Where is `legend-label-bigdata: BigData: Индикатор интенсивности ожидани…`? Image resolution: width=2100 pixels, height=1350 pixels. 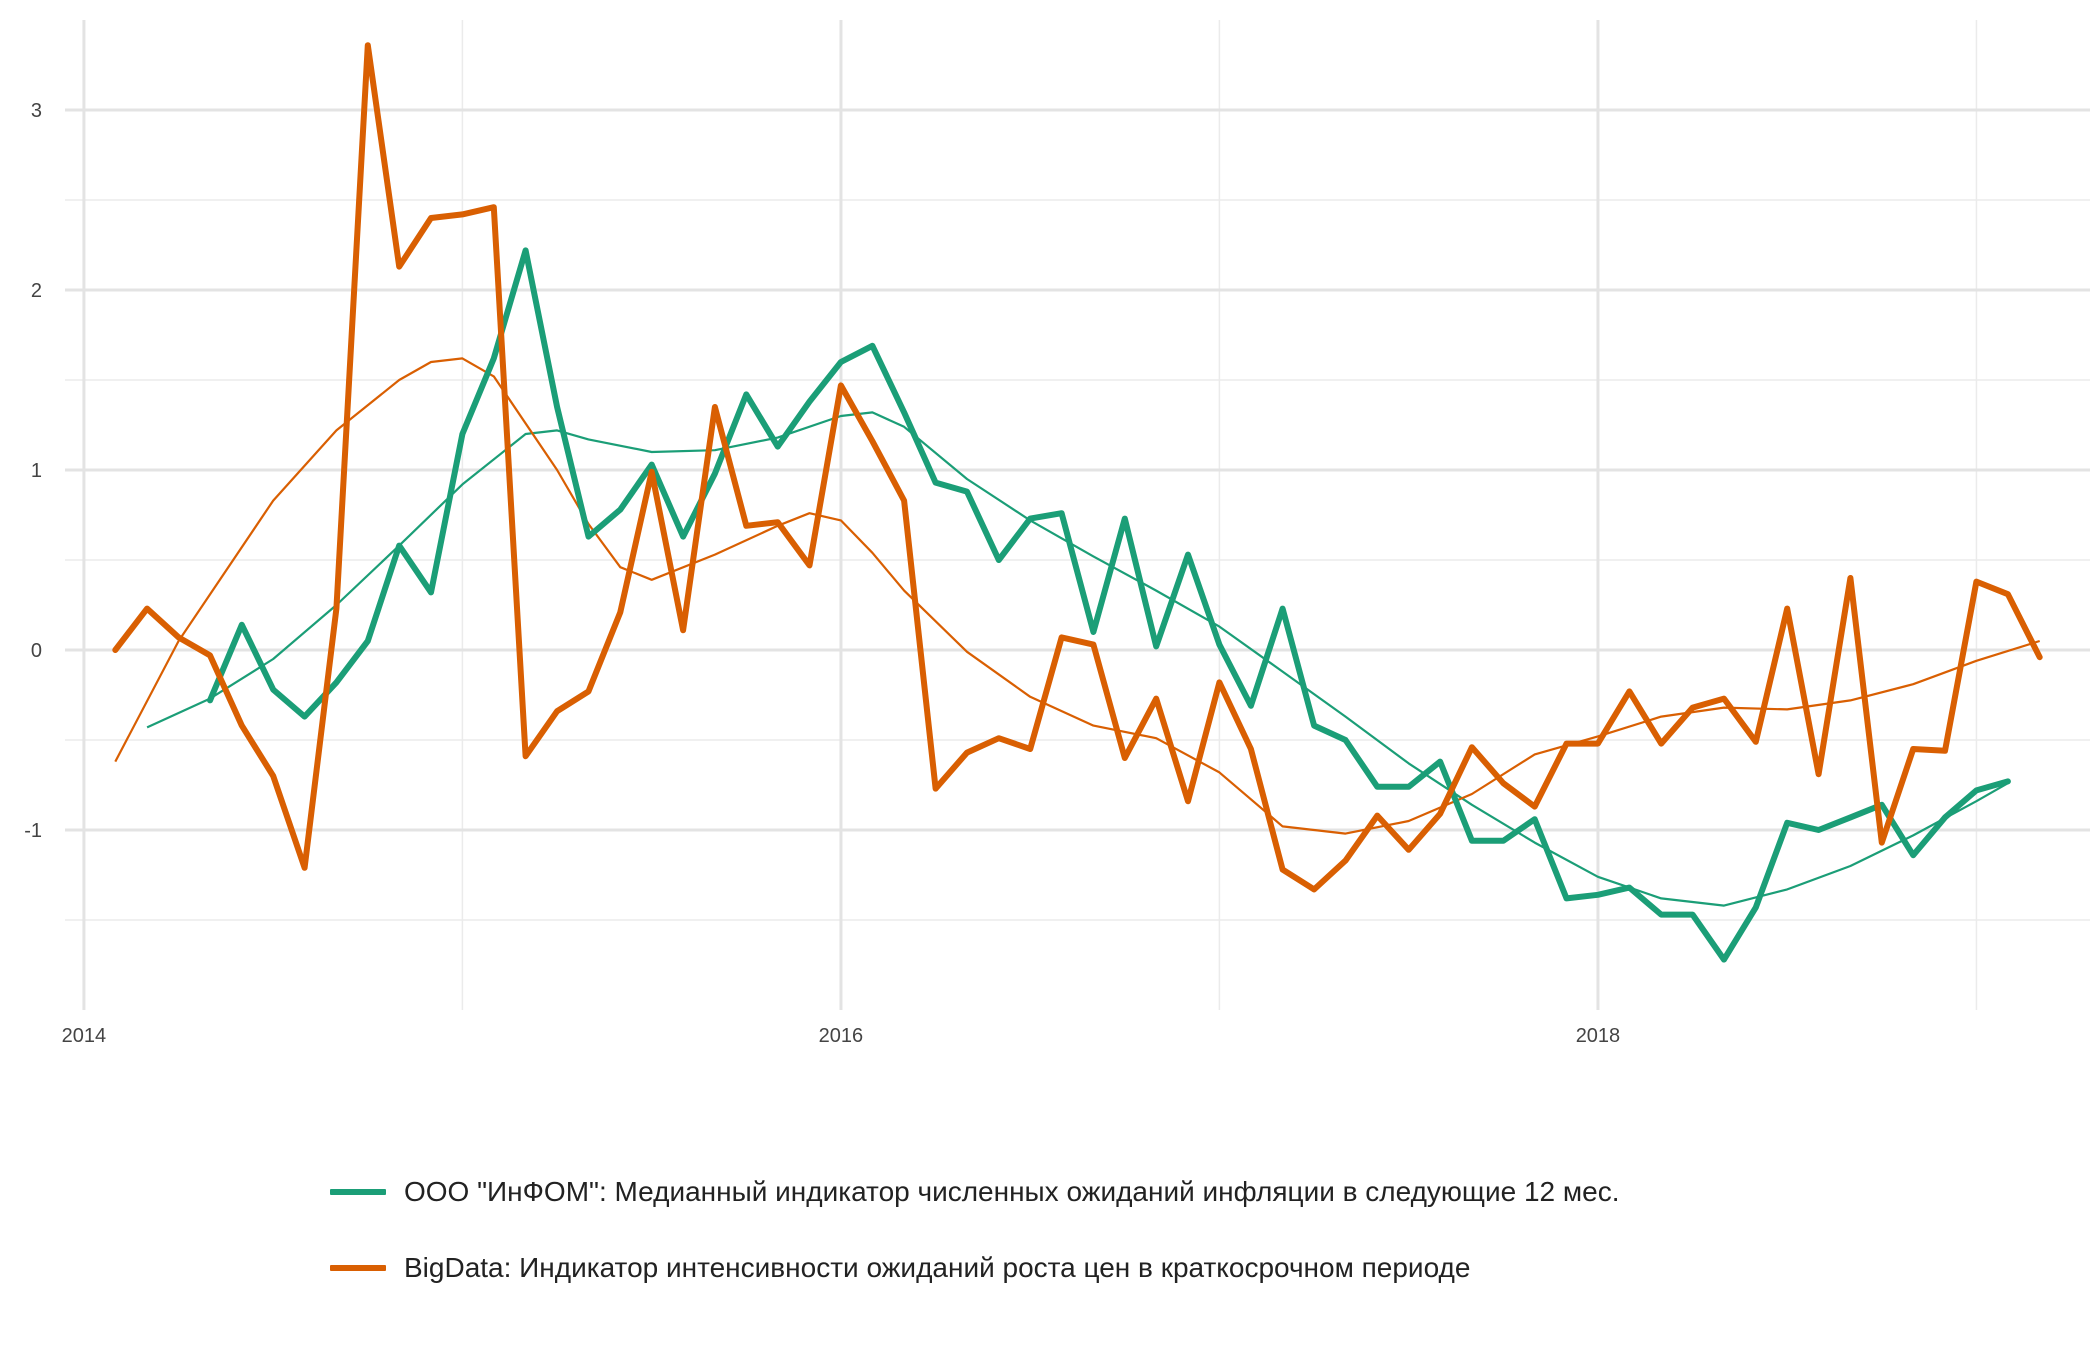 legend-label-bigdata: BigData: Индикатор интенсивности ожидани… is located at coordinates (937, 1267).